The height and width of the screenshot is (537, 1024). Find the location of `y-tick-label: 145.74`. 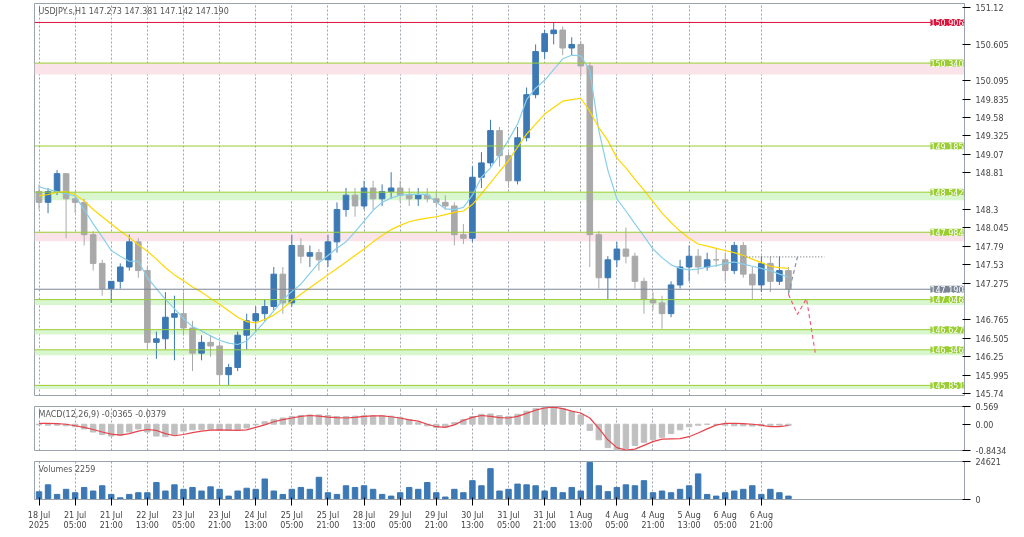

y-tick-label: 145.74 is located at coordinates (989, 394).